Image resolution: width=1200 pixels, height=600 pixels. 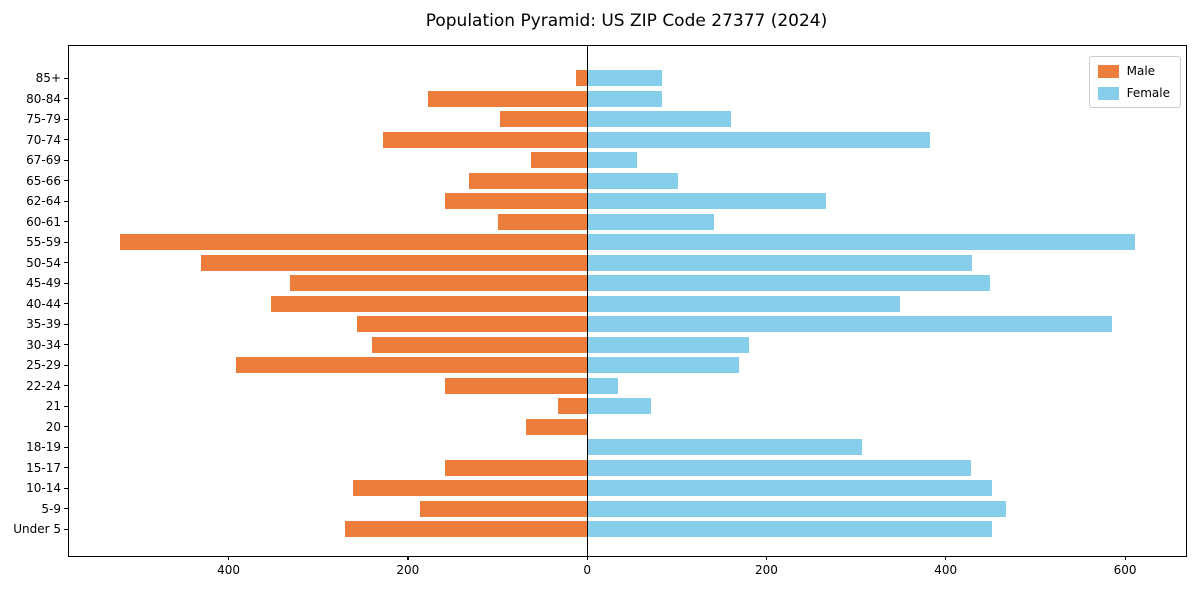 I want to click on legend: Male Female, so click(x=1134, y=82).